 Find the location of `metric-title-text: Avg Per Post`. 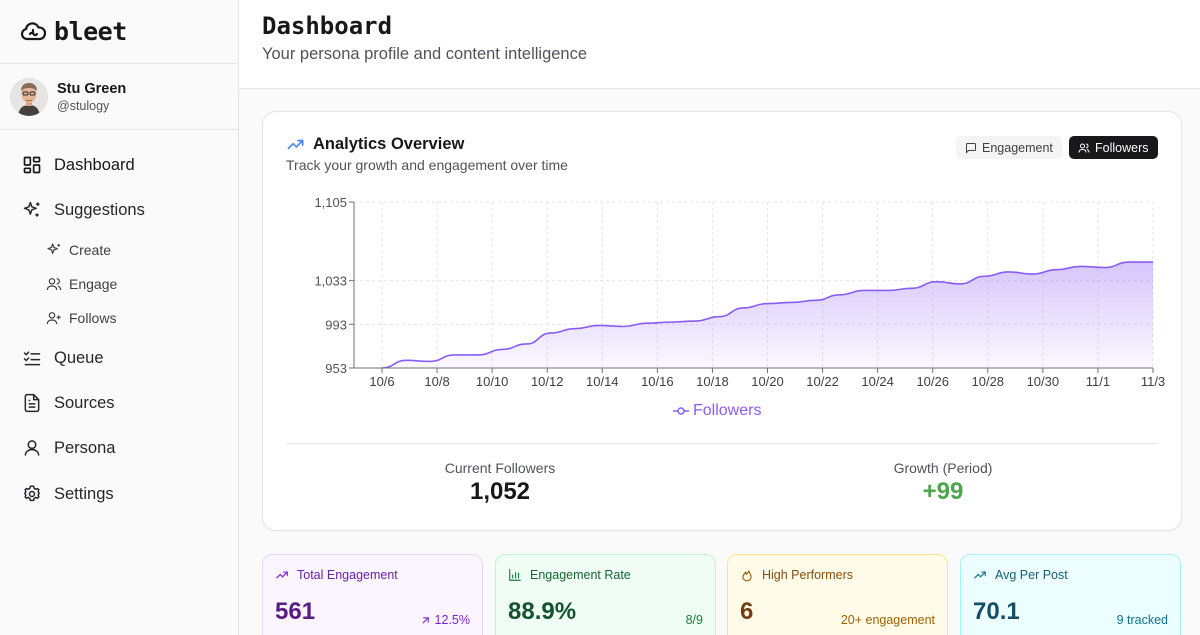

metric-title-text: Avg Per Post is located at coordinates (1031, 575).